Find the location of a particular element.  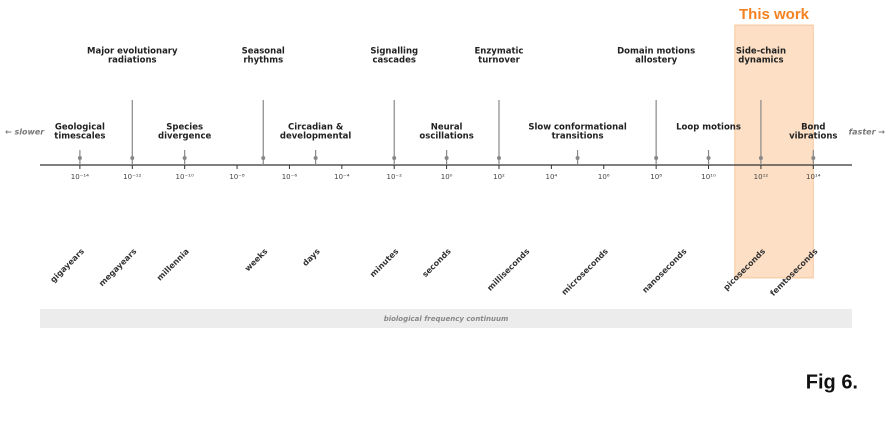

event-label: Enzymatic is located at coordinates (499, 52).